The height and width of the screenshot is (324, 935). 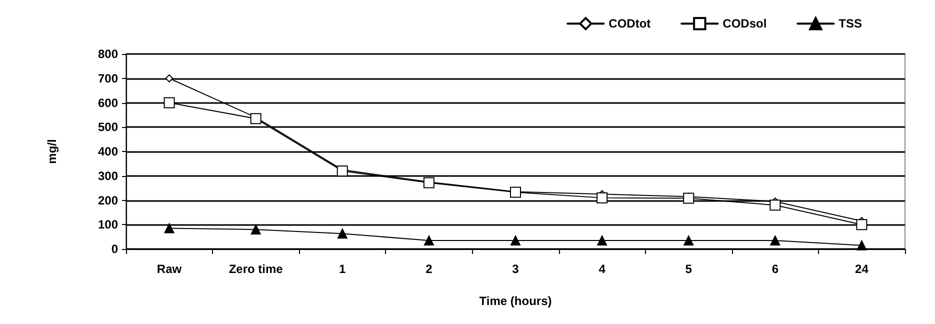 What do you see at coordinates (108, 103) in the screenshot?
I see `y-tick-label: 600` at bounding box center [108, 103].